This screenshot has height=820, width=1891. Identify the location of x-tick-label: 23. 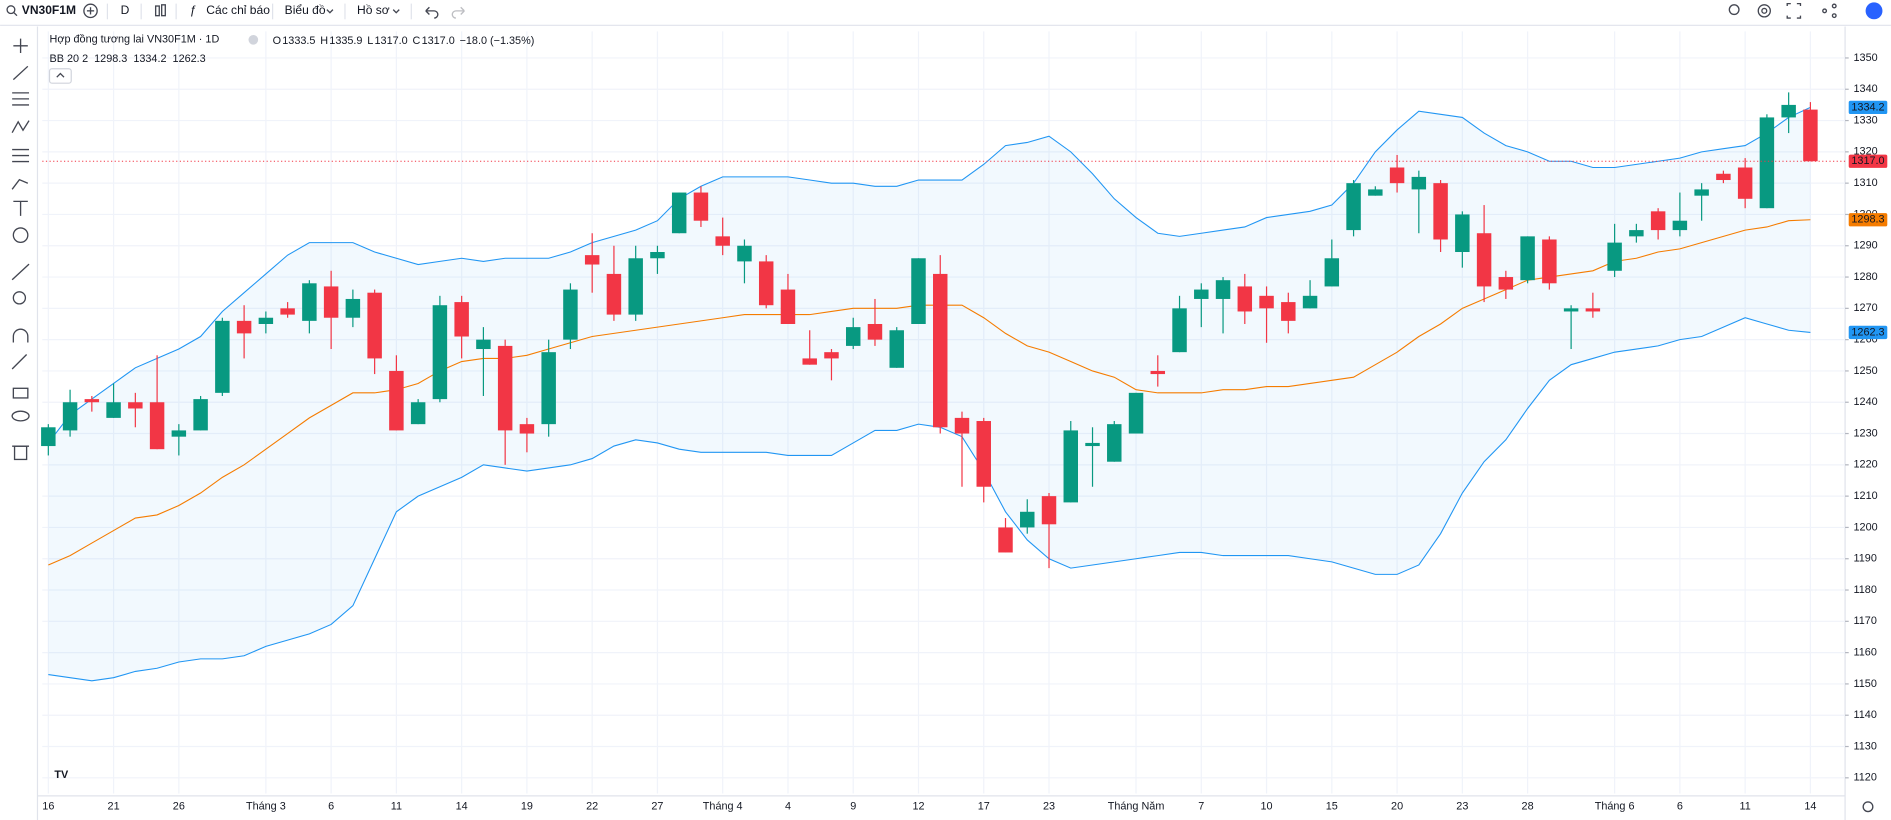
(1049, 807).